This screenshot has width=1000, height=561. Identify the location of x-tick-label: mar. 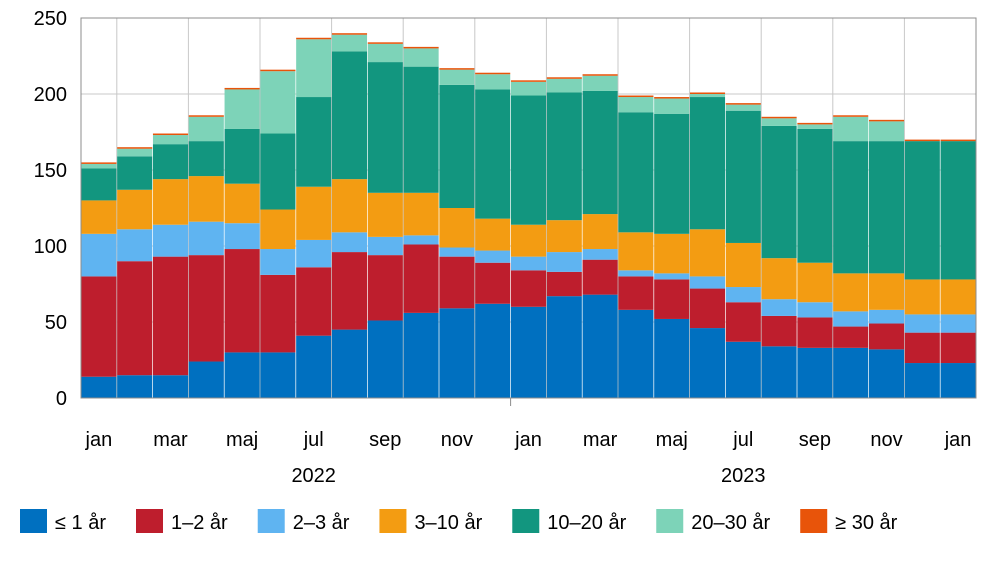
(600, 440).